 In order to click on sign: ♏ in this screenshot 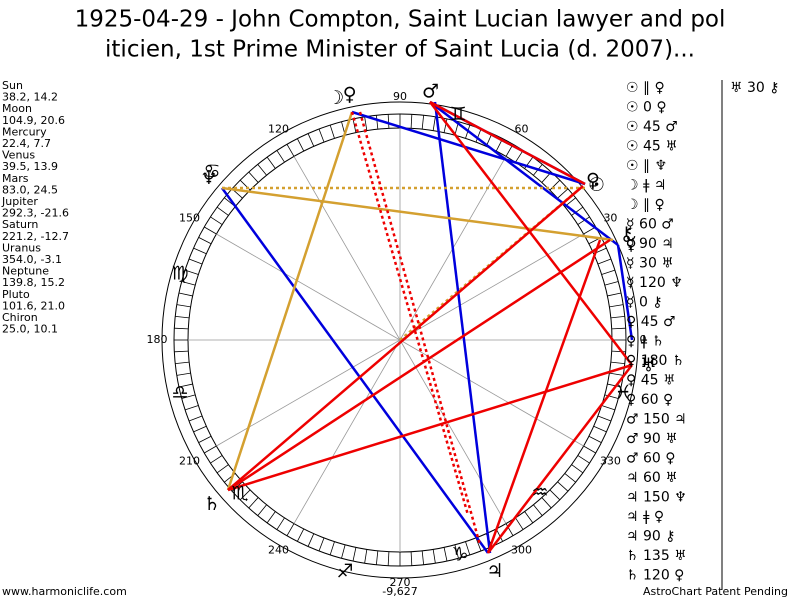, I will do `click(239, 494)`.